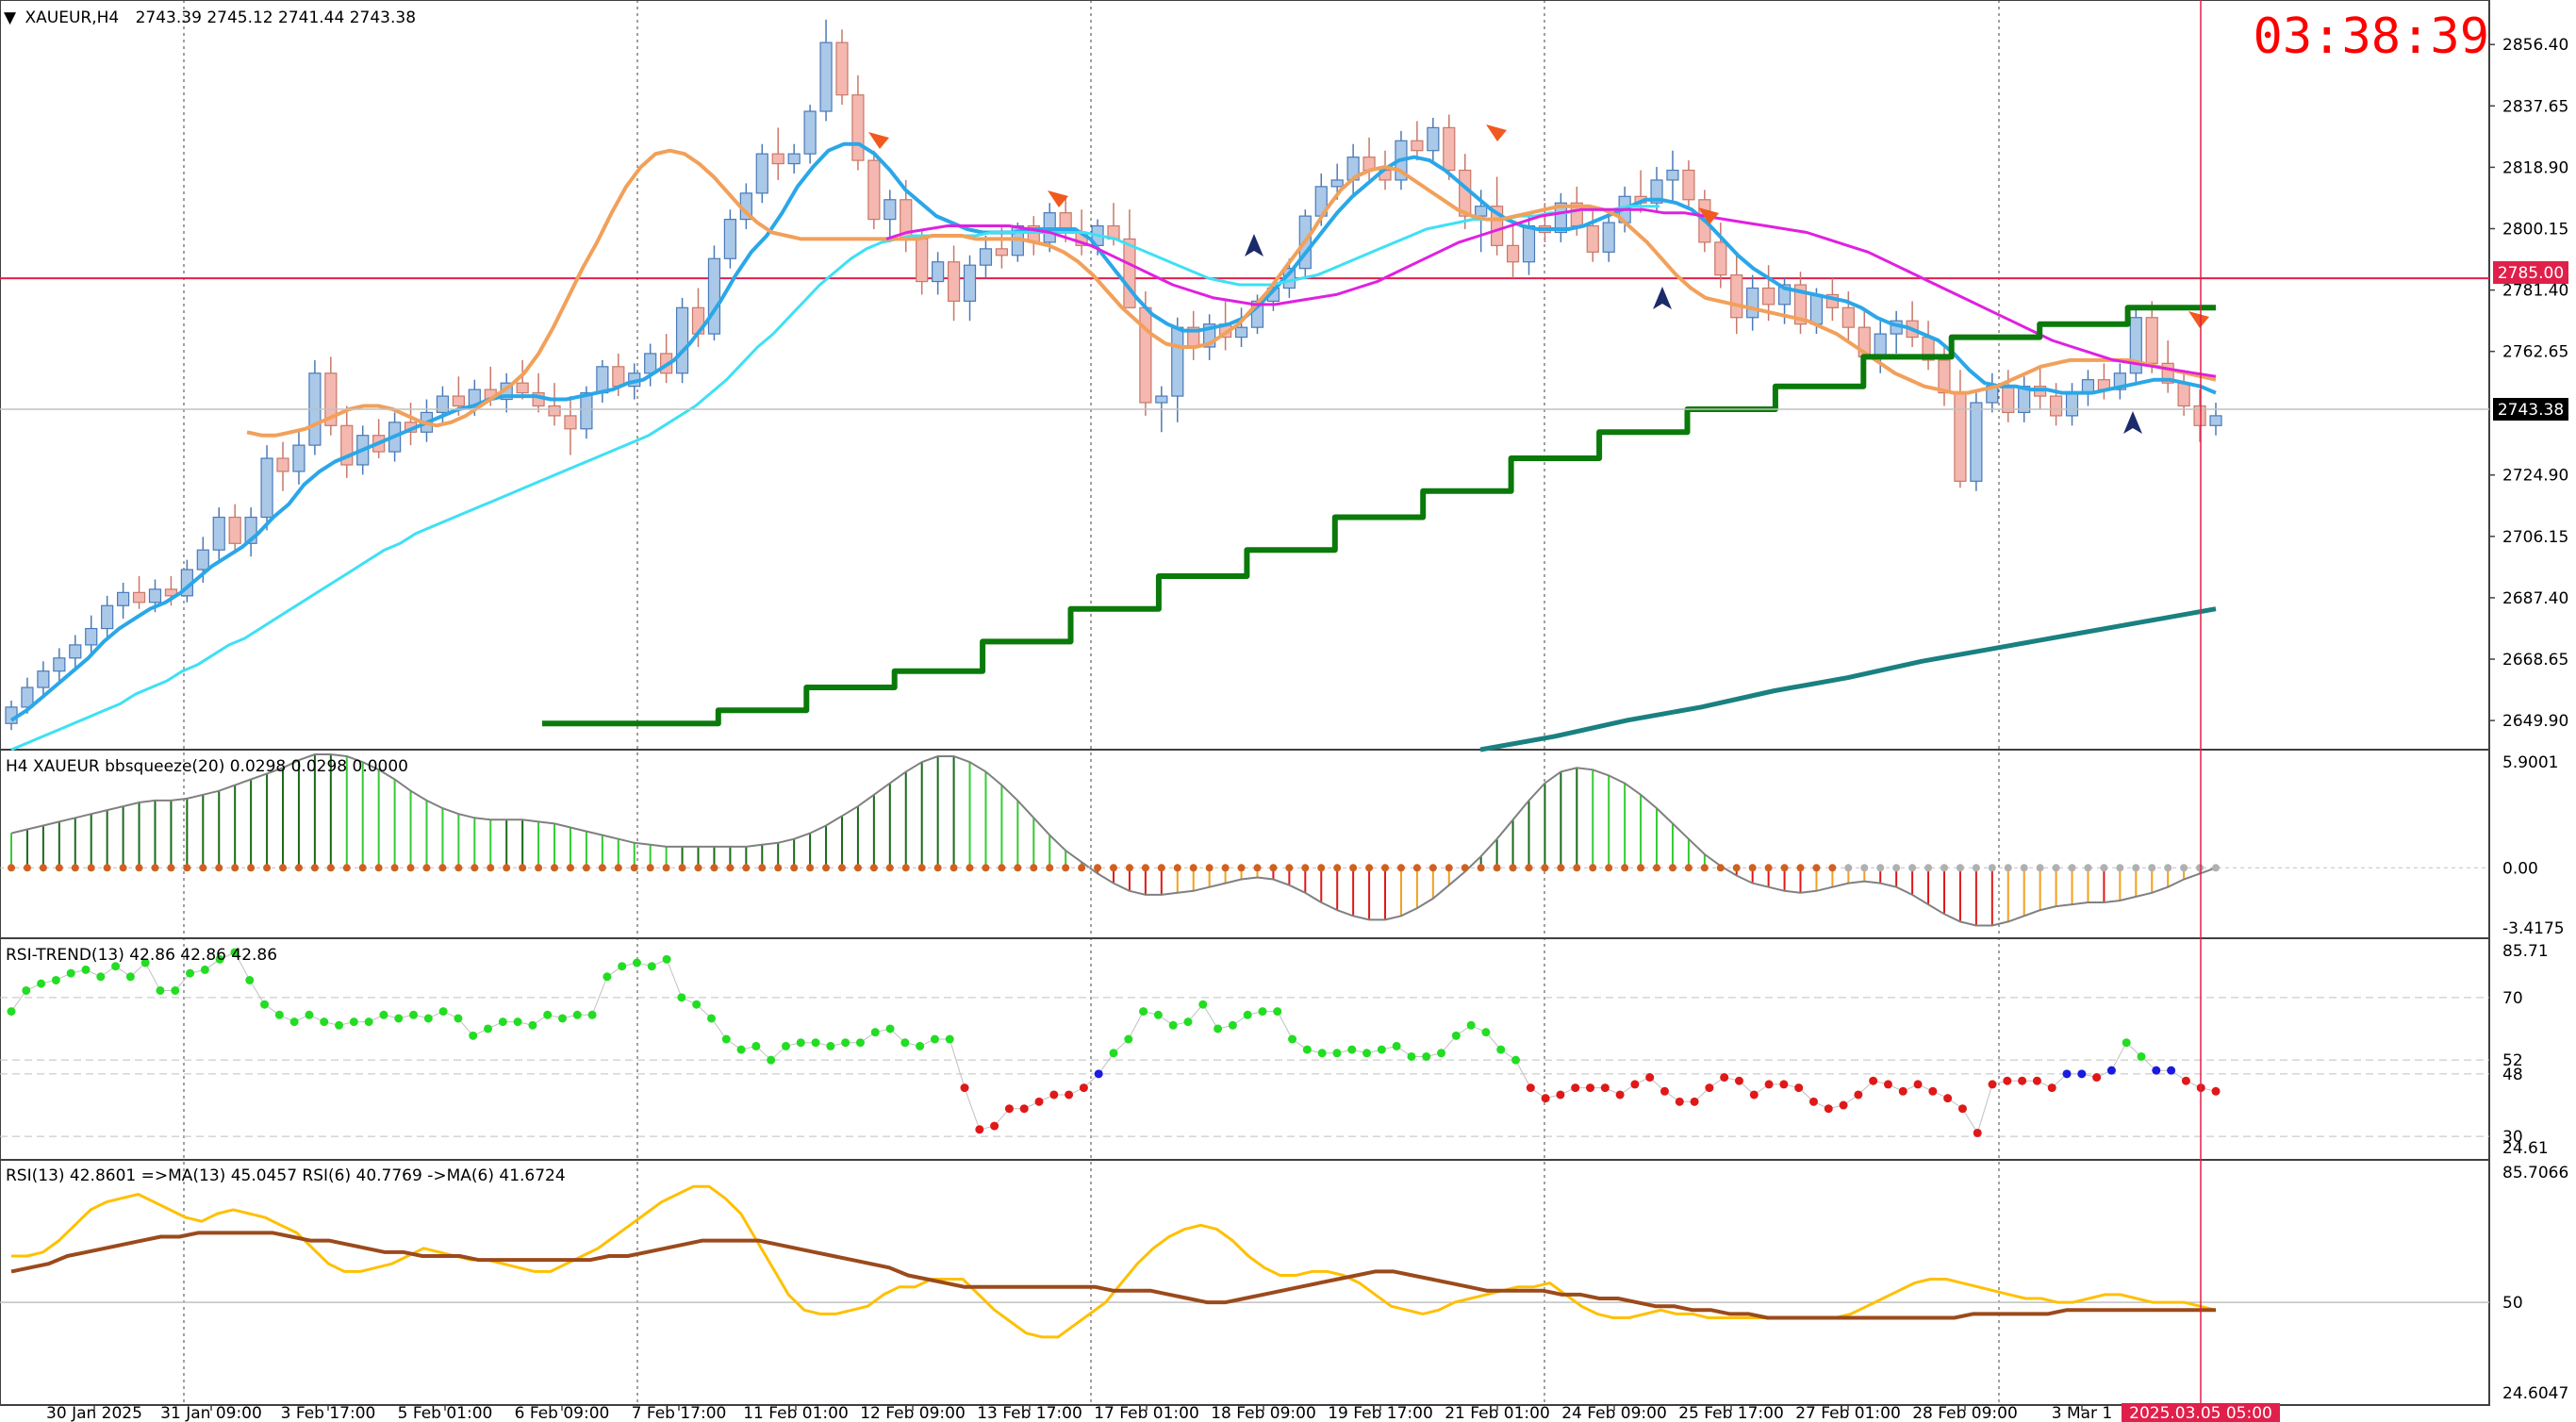 The width and height of the screenshot is (2576, 1422). Describe the element at coordinates (2535, 353) in the screenshot. I see `price-tick-label: 2762.65` at that location.